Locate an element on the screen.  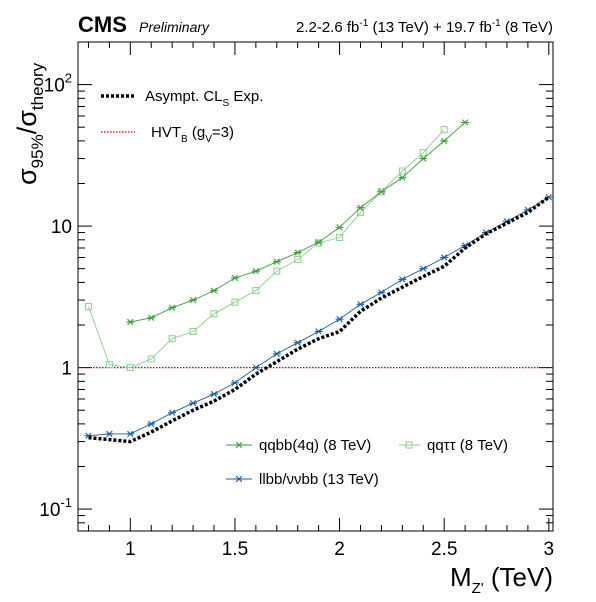
legend-qqtt-marker is located at coordinates (409, 445).